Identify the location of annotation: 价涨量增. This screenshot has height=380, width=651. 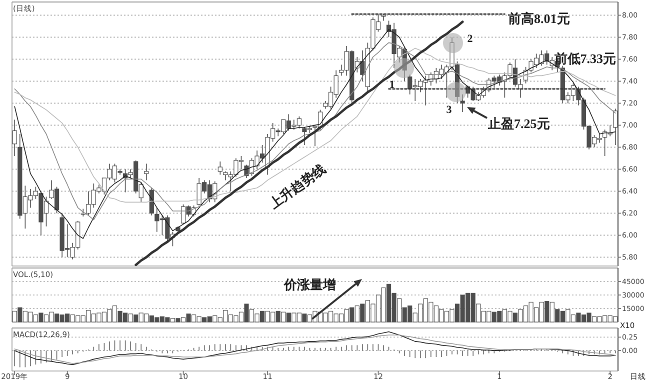
(309, 284).